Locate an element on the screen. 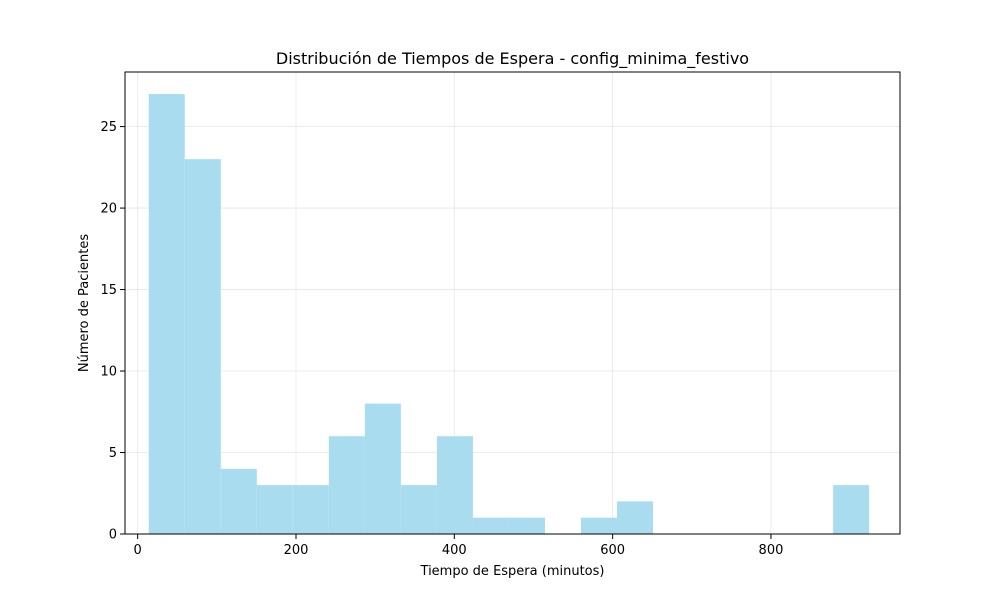  x-axis-ticks: 0 200 400 600 800 is located at coordinates (459, 546).